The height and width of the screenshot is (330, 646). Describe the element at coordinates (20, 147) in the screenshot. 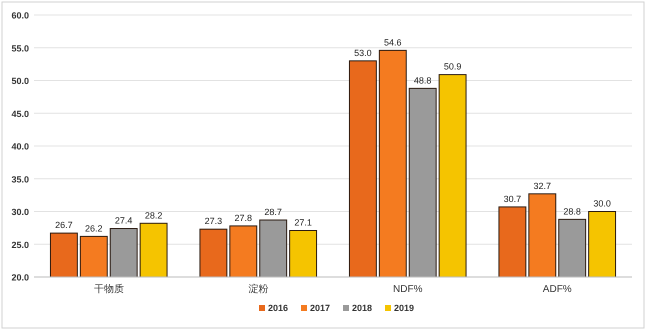

I see `y-tick-label: 40.0` at that location.